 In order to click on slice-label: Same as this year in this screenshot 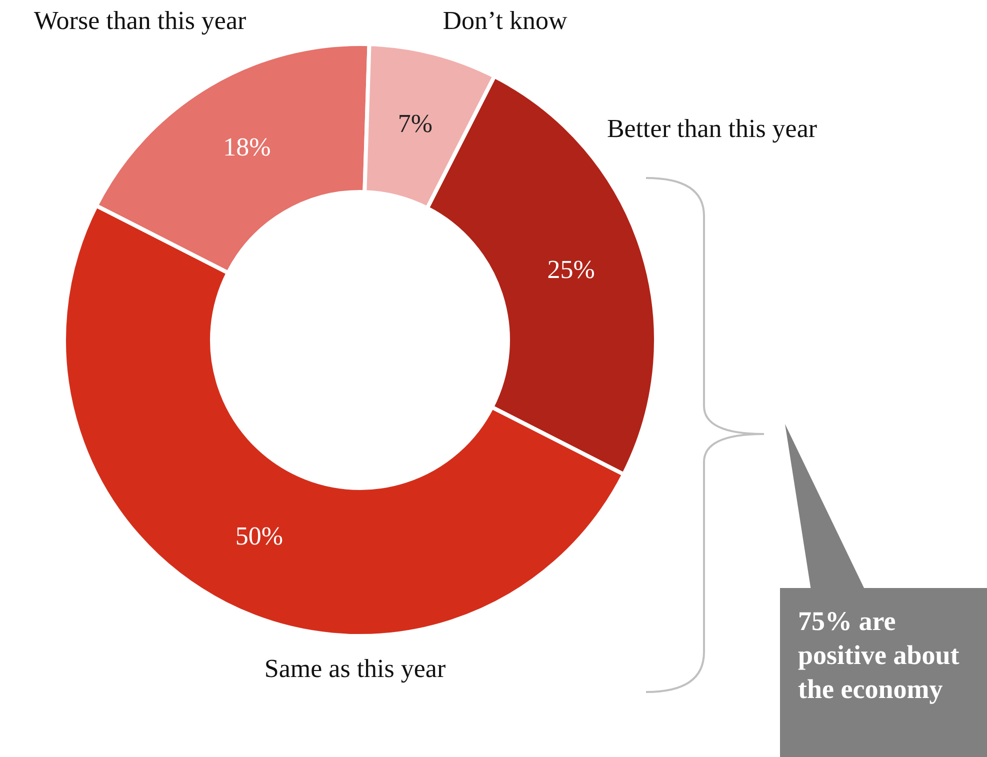, I will do `click(355, 668)`.